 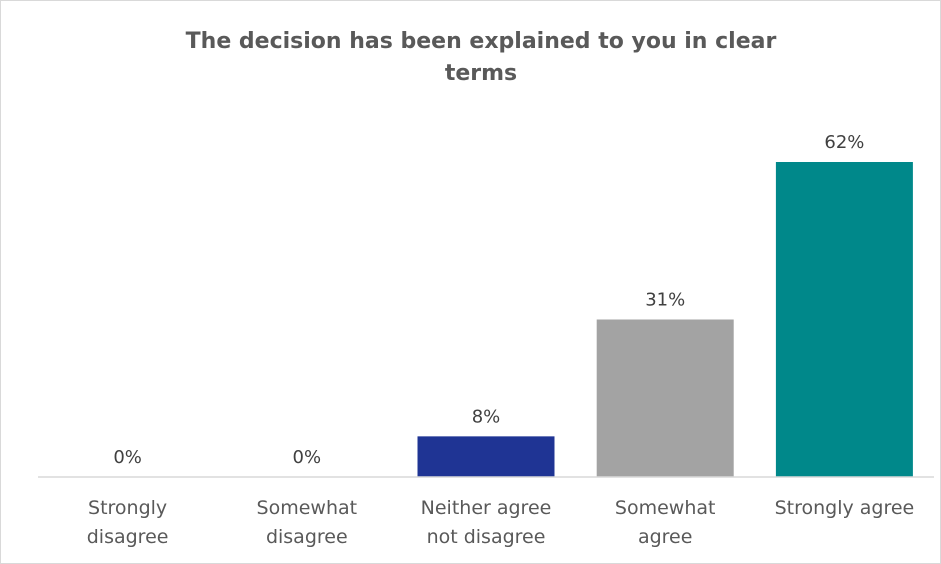 What do you see at coordinates (486, 537) in the screenshot?
I see `category-label-2-1: not disagree` at bounding box center [486, 537].